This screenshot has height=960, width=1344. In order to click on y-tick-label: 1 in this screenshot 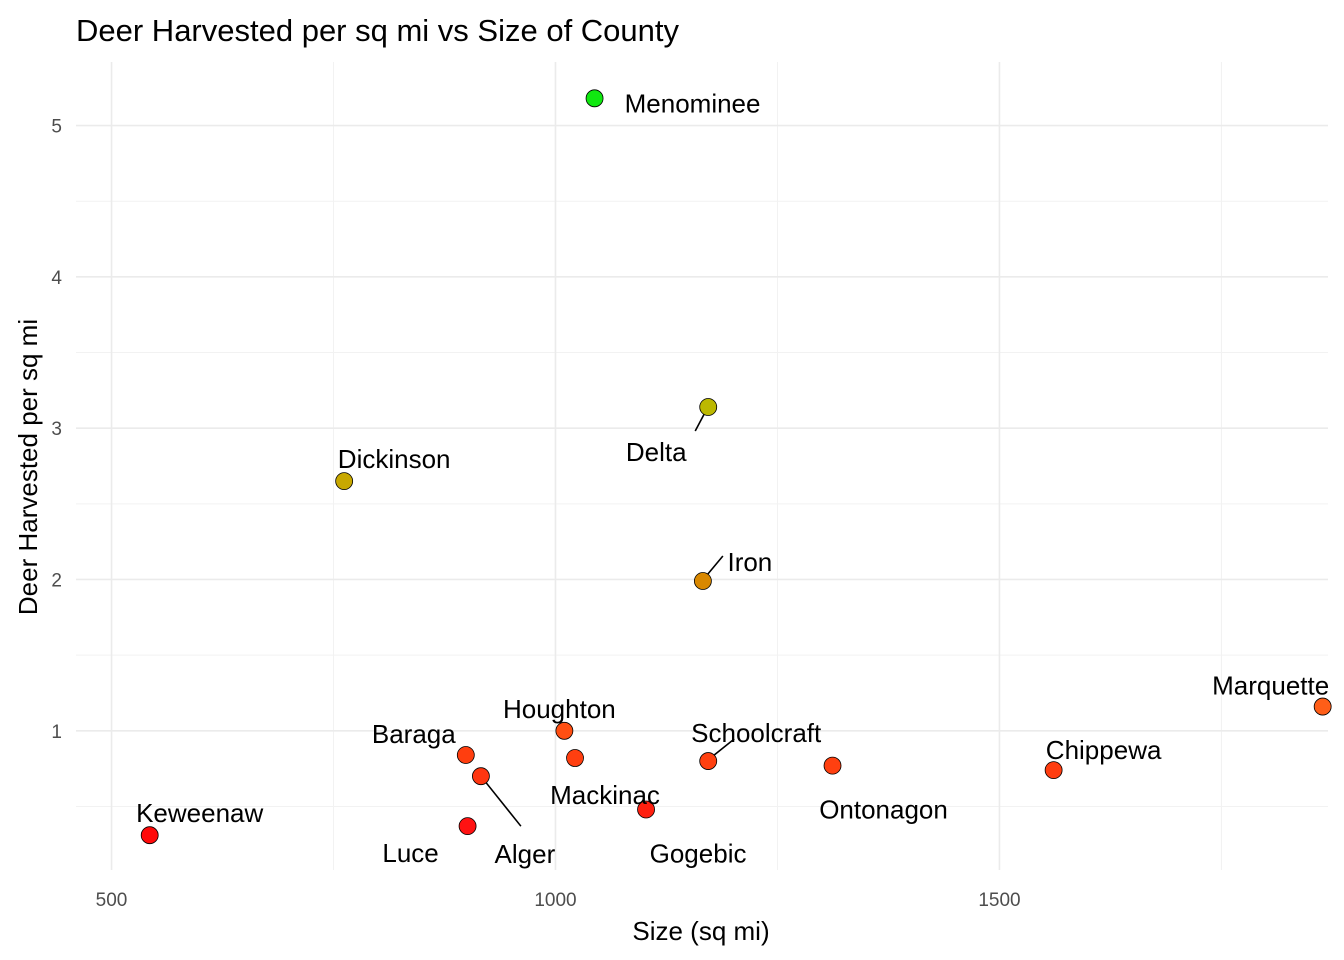, I will do `click(56, 732)`.